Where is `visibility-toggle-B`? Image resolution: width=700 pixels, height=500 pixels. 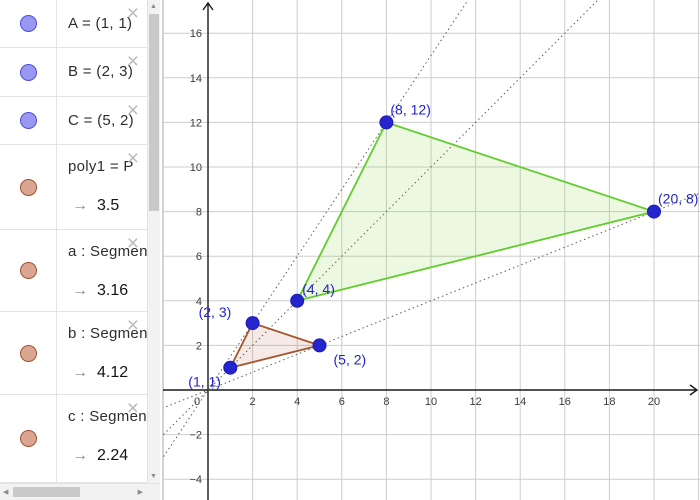 visibility-toggle-B is located at coordinates (28, 72).